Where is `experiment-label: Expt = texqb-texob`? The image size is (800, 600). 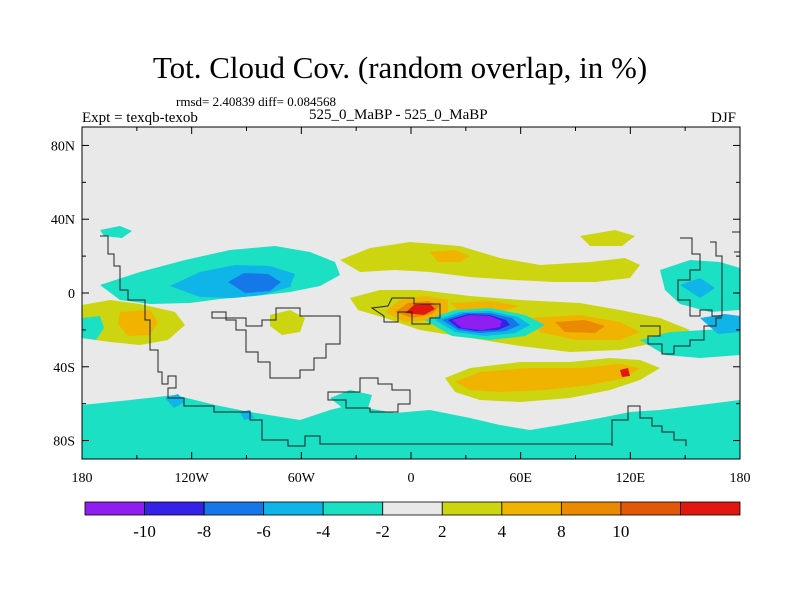 experiment-label: Expt = texqb-texob is located at coordinates (140, 118).